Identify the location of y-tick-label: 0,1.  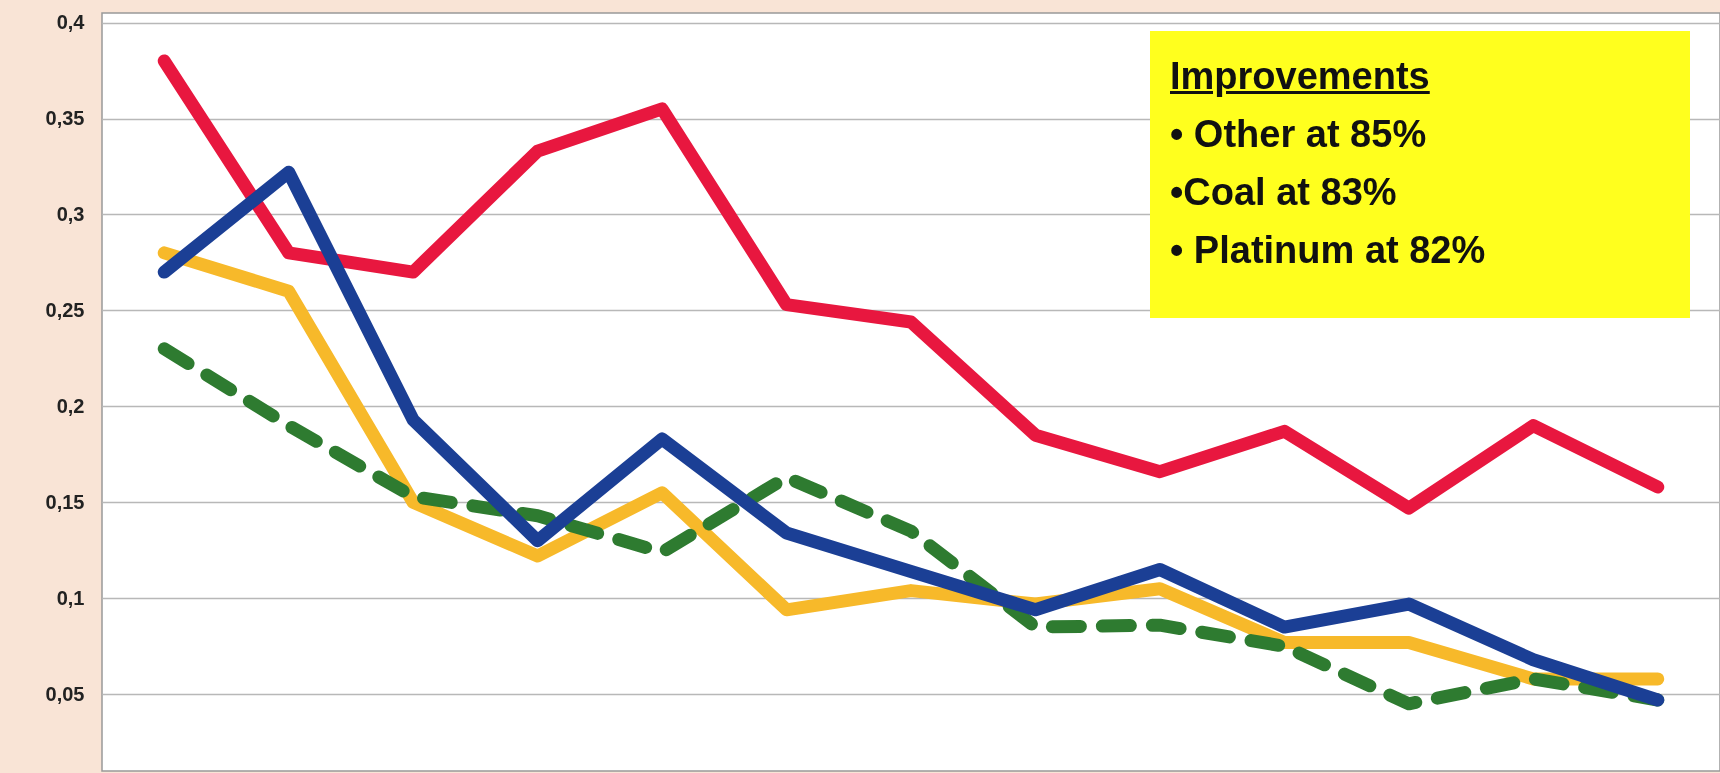
(70, 597).